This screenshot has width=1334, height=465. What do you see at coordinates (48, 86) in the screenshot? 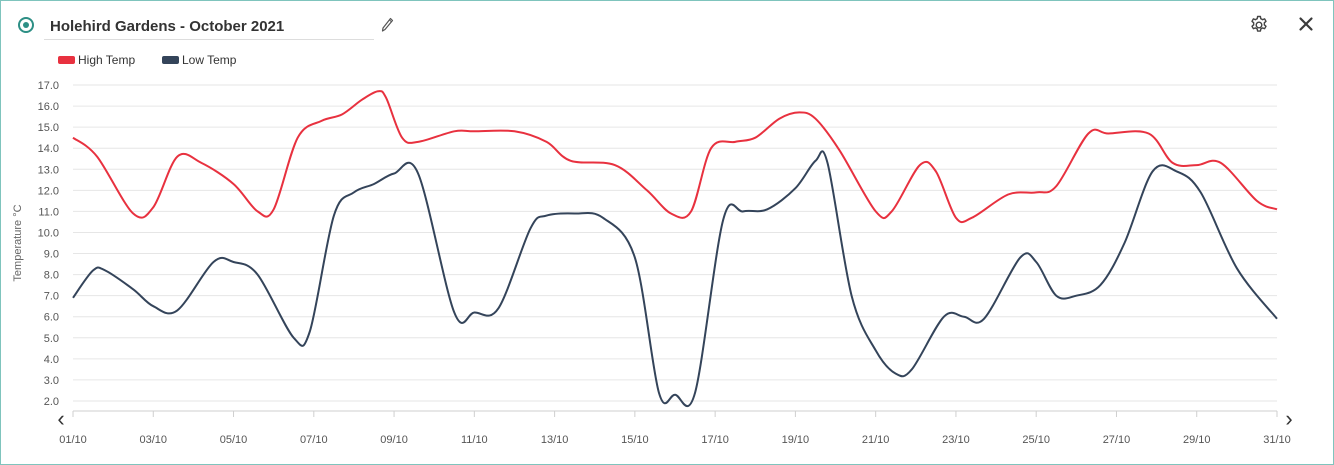
I see `y-tick-label: 17.0` at bounding box center [48, 86].